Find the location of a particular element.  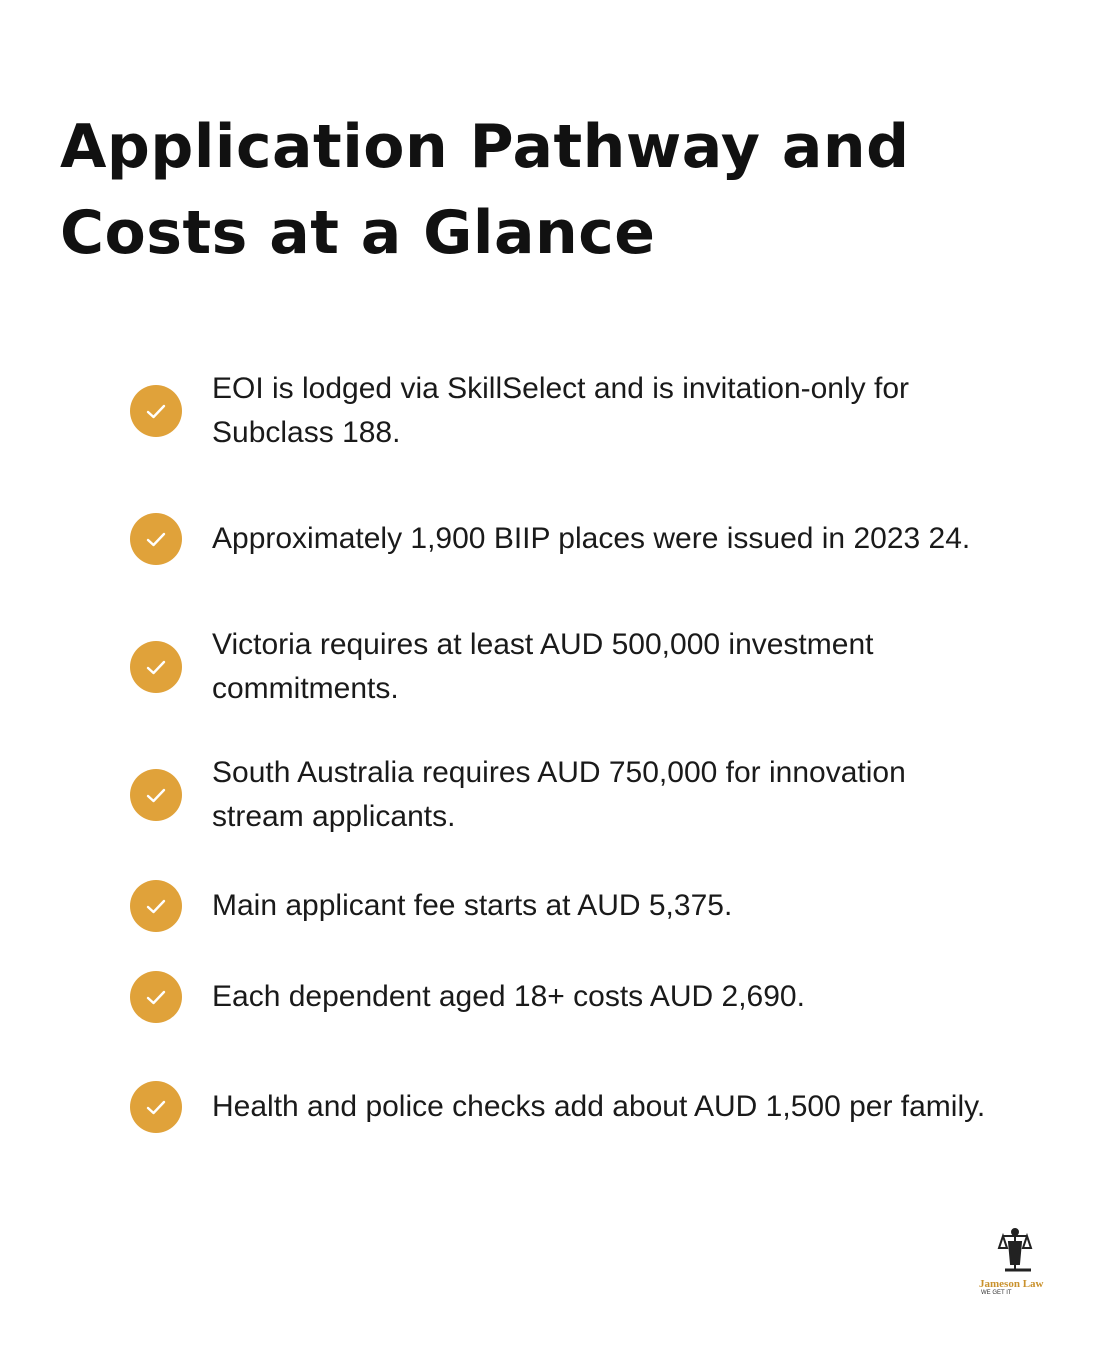

list-item: Main applicant fee starts at AUD 5,375. is located at coordinates (580, 906).